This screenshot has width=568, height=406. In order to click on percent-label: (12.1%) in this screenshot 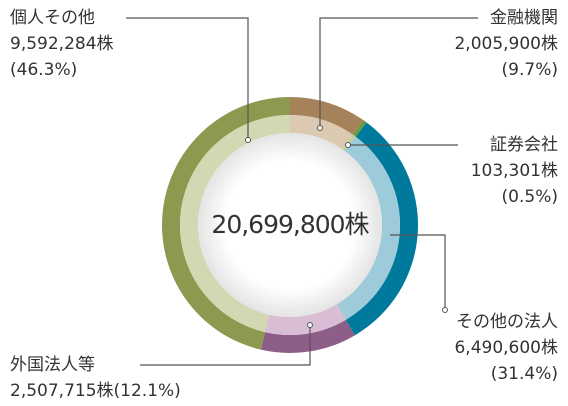, I will do `click(147, 391)`.